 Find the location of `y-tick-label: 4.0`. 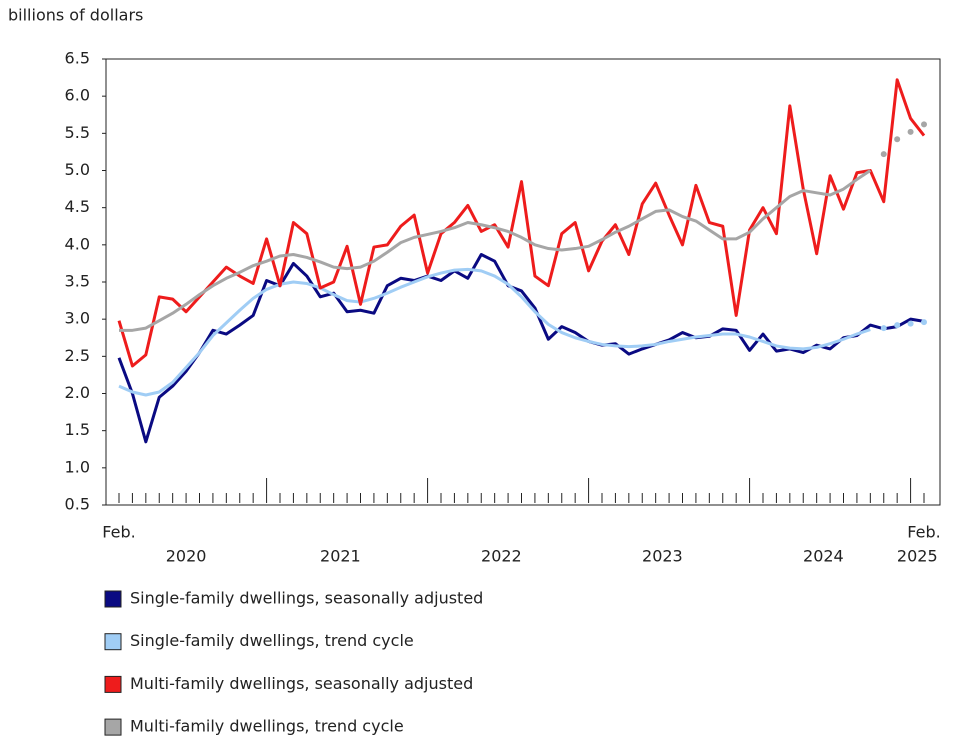

y-tick-label: 4.0 is located at coordinates (77, 243).